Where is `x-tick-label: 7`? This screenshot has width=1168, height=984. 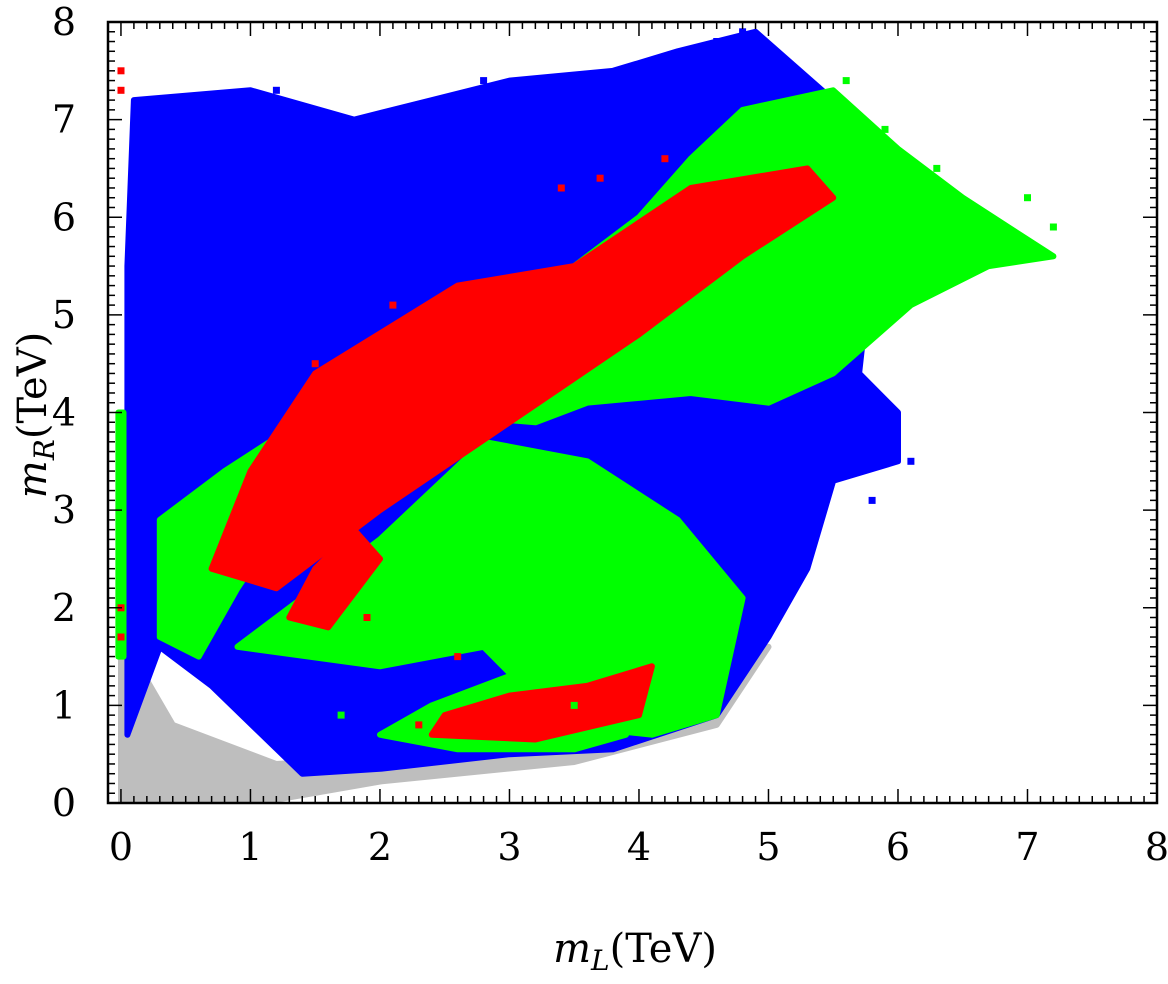 x-tick-label: 7 is located at coordinates (1027, 847).